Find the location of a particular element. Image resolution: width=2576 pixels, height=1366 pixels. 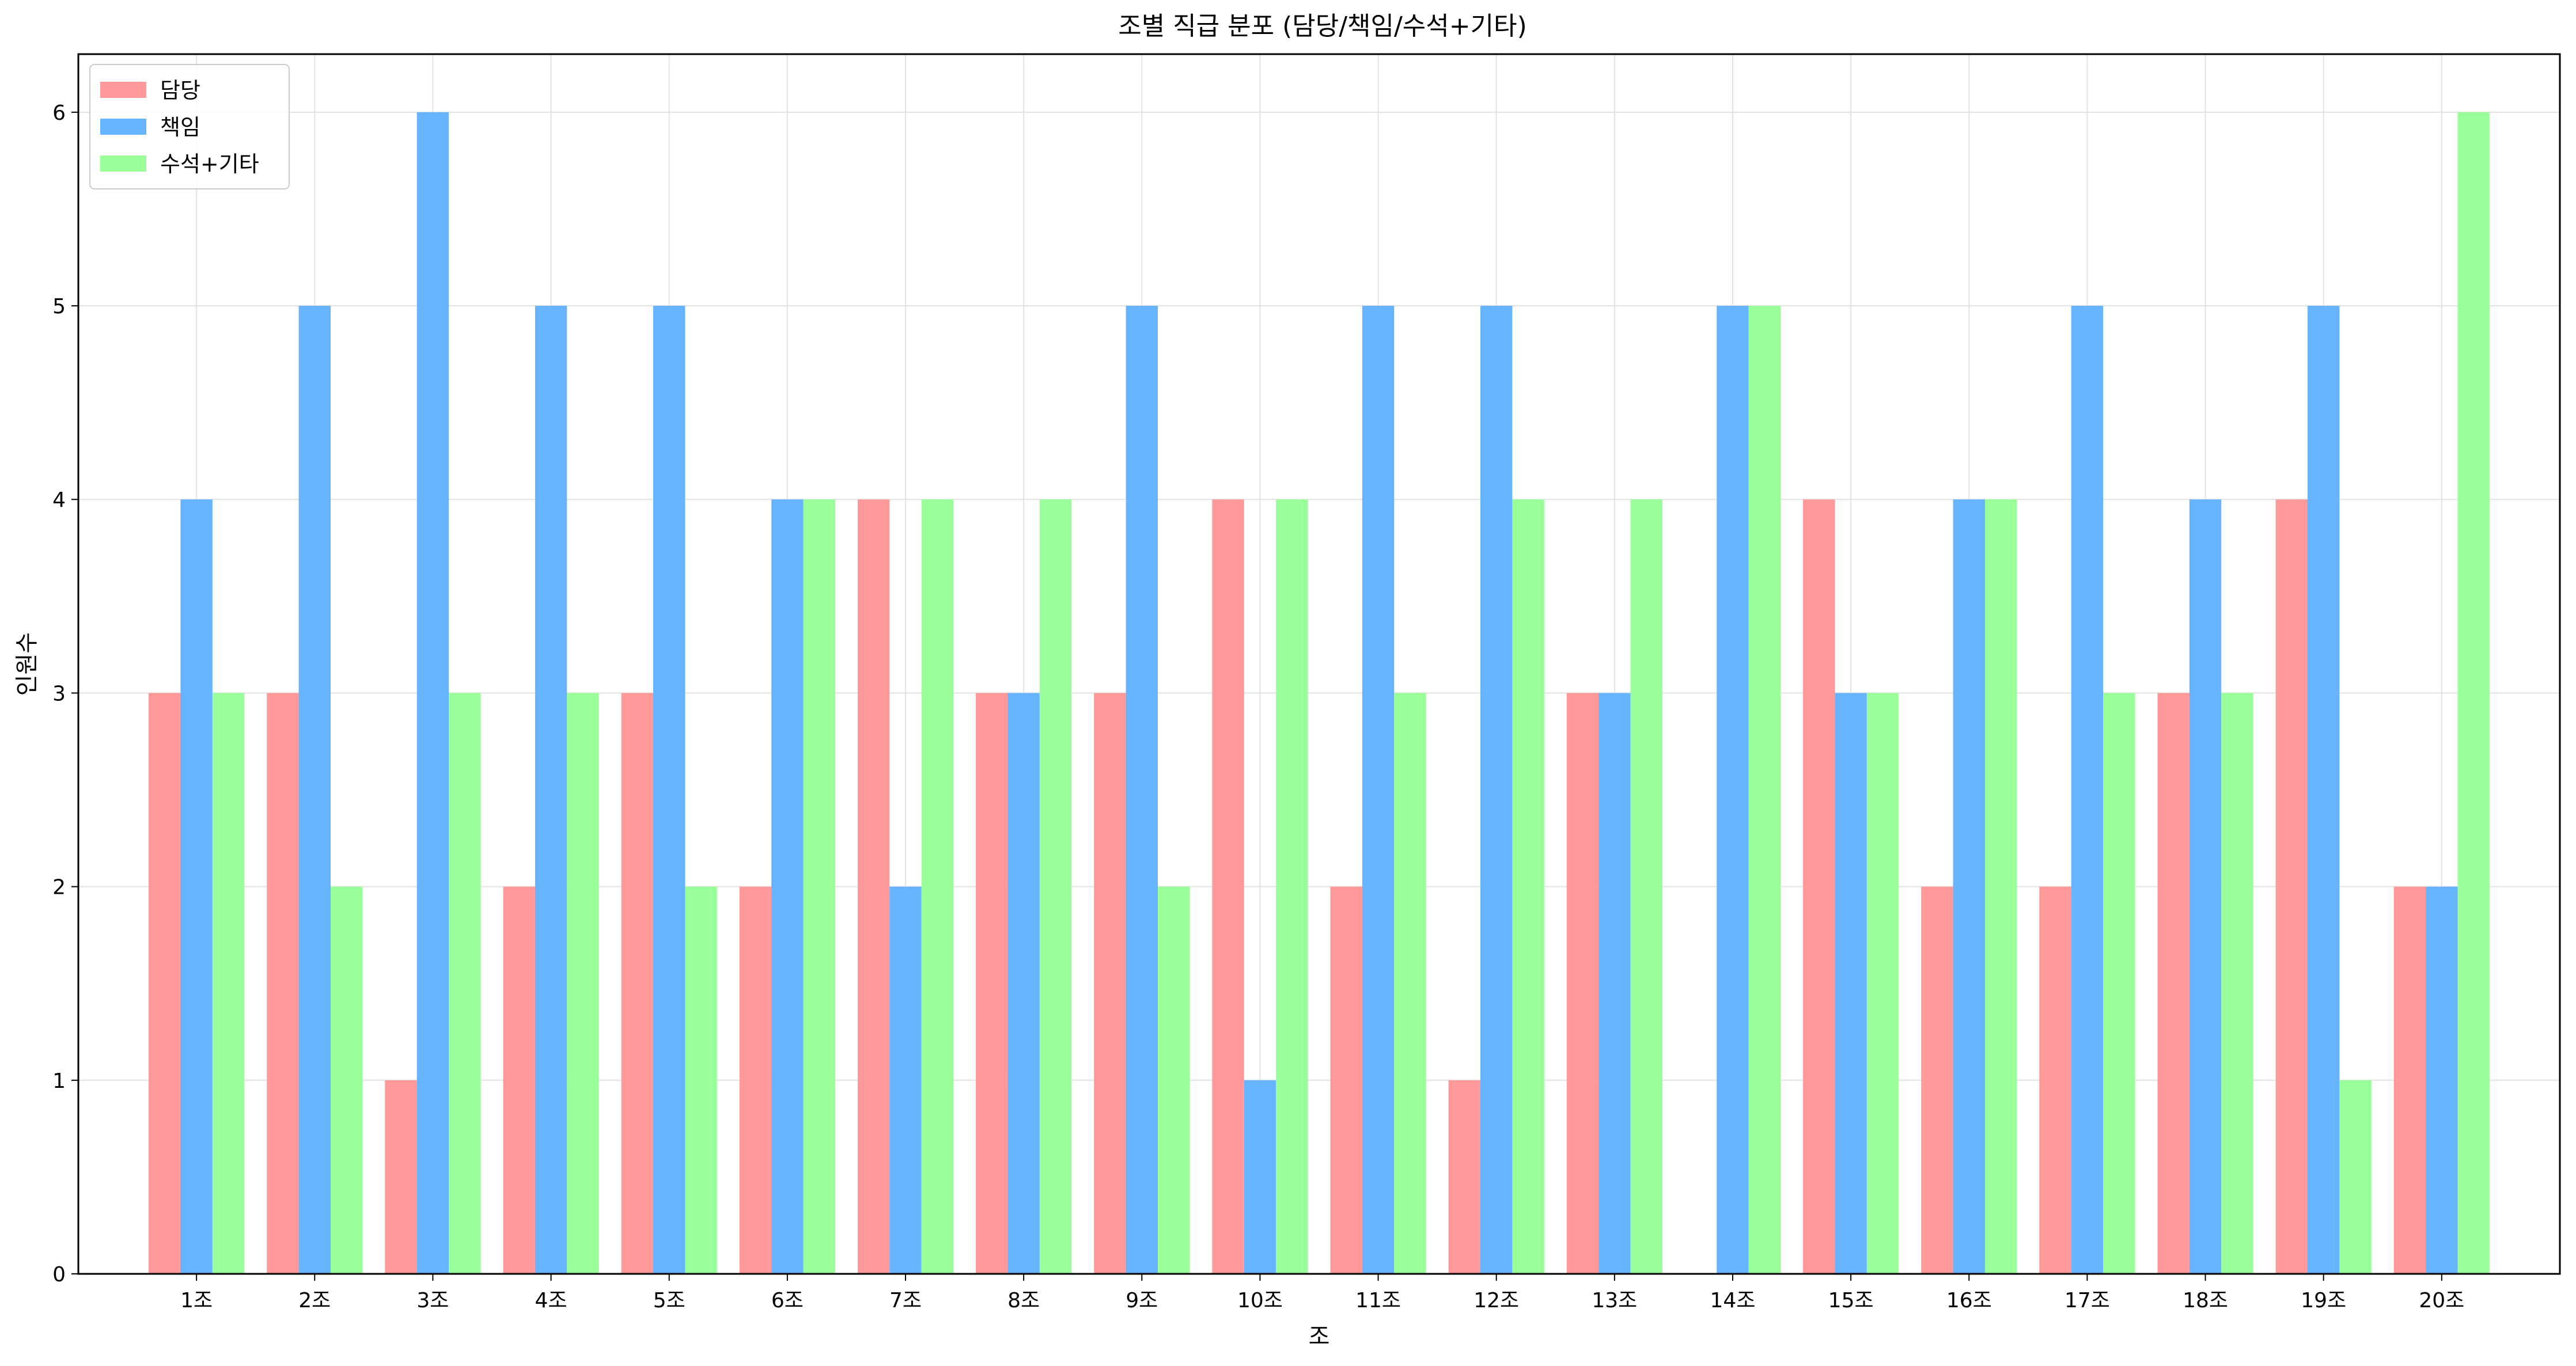

x-tick-label: 12조 is located at coordinates (1496, 1300).